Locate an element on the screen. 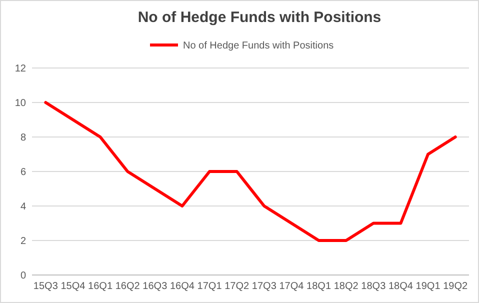 The image size is (479, 303). x-tick-label: 18Q4 is located at coordinates (401, 286).